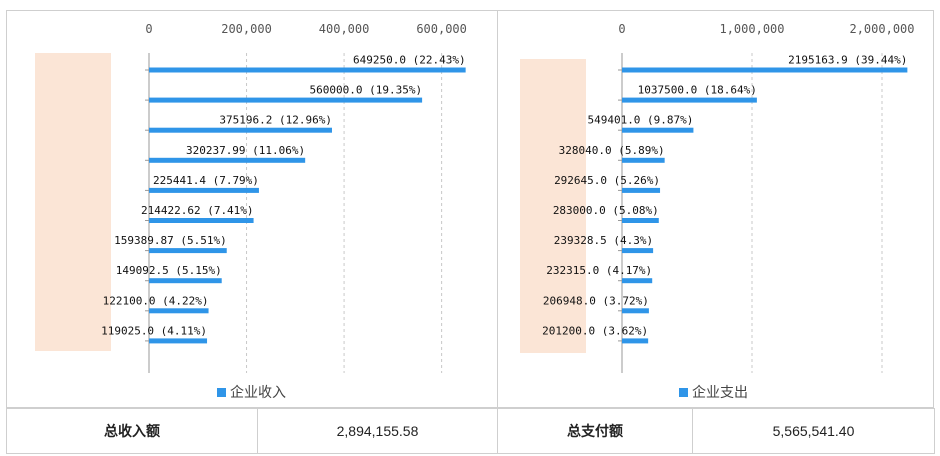 Image resolution: width=940 pixels, height=456 pixels. What do you see at coordinates (847, 60) in the screenshot?
I see `expense-data-label: 2195163.9 (39.44%)` at bounding box center [847, 60].